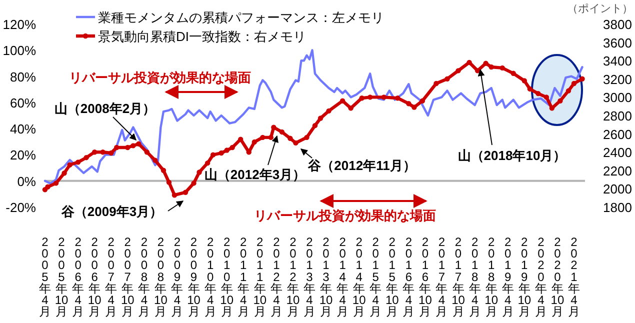 This screenshot has height=323, width=635. I want to click on annotation: リバーサル投資が効果的な場面, so click(160, 77).